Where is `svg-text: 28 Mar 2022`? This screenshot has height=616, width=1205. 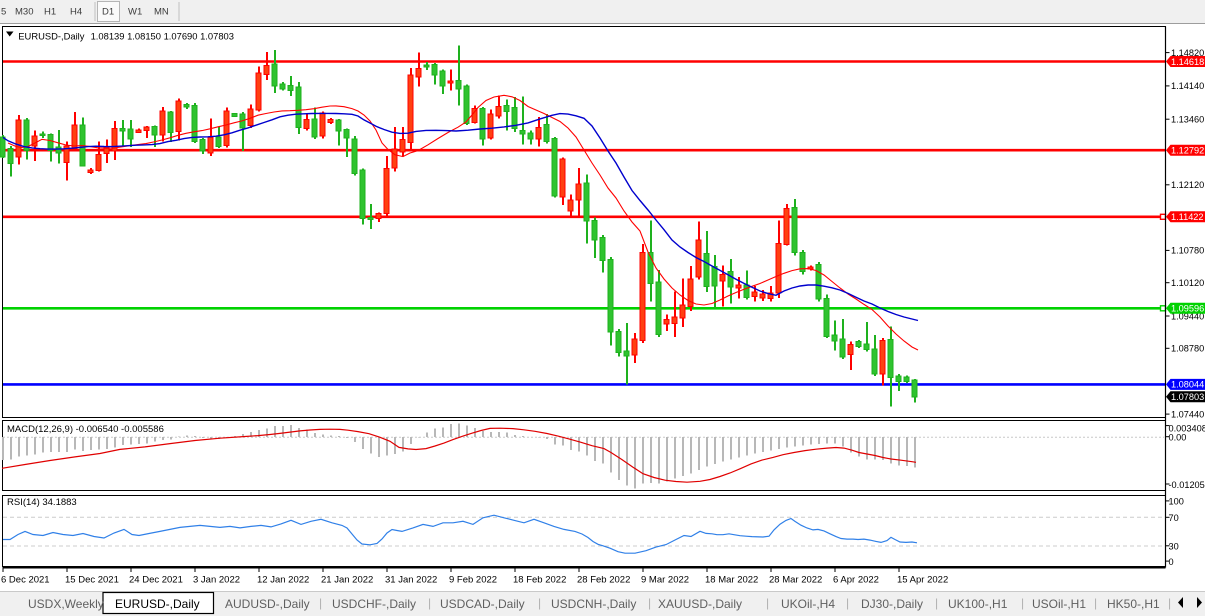
svg-text: 28 Mar 2022 is located at coordinates (795, 580).